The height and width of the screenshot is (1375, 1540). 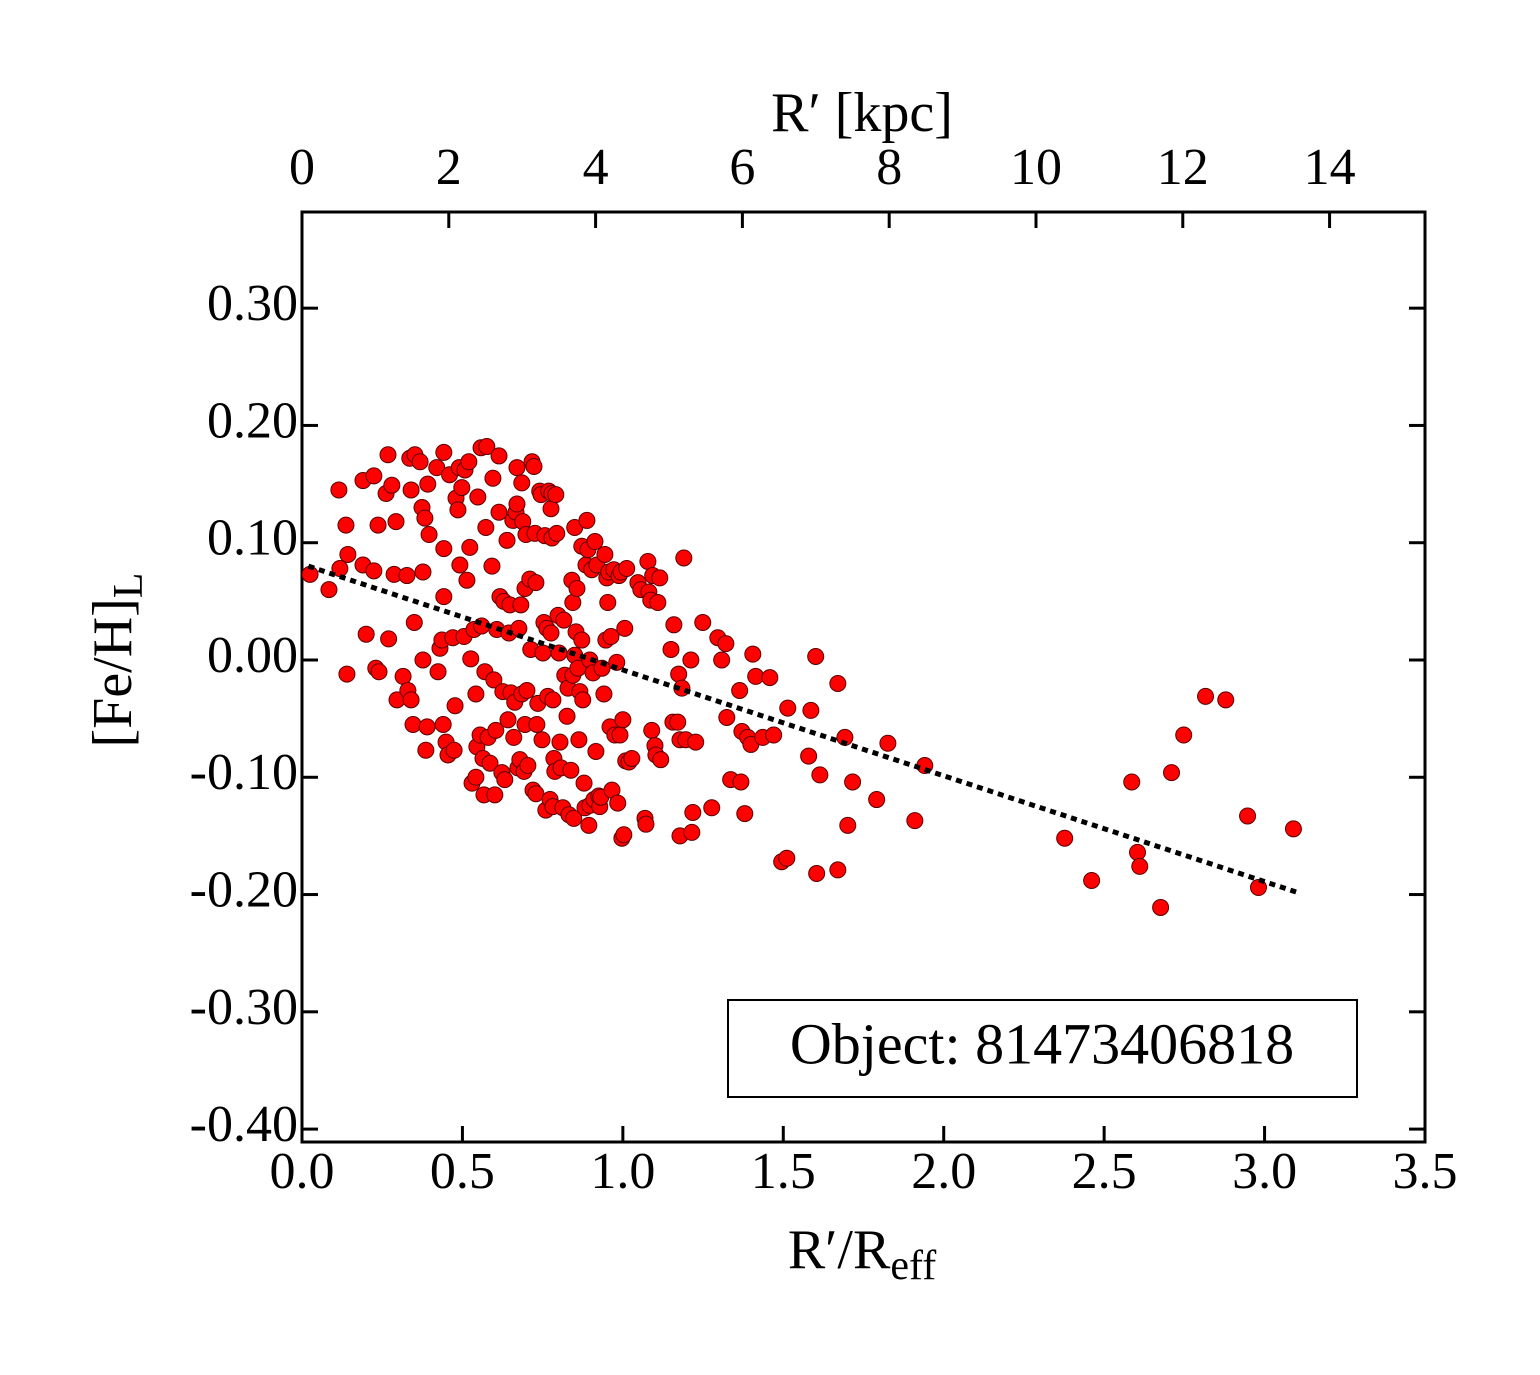 I want to click on y-tick-label: -0.30, so click(x=244, y=1007).